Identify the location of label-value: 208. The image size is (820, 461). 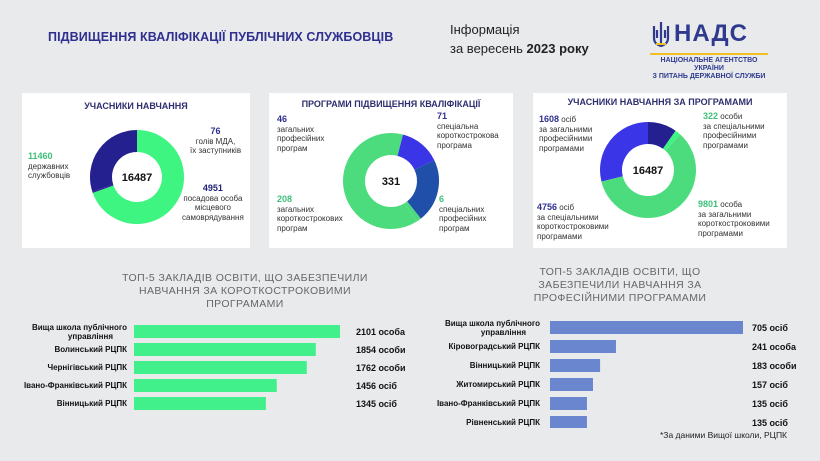
(285, 199).